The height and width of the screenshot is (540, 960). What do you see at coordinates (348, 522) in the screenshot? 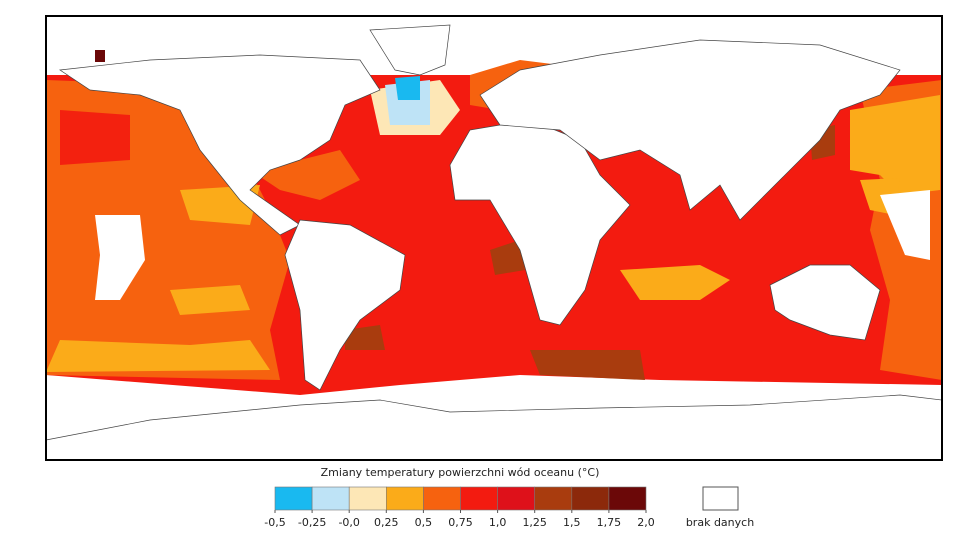
I see `legend-tick-label: -0,0` at bounding box center [348, 522].